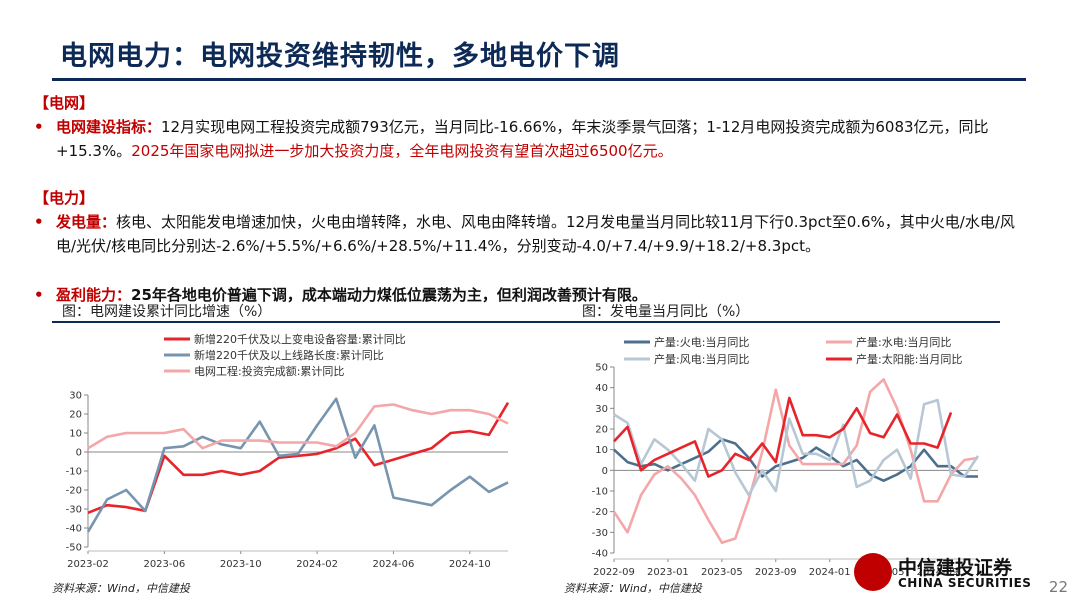 The width and height of the screenshot is (1080, 608). I want to click on logo-chinese: 中信建投证券, so click(955, 568).